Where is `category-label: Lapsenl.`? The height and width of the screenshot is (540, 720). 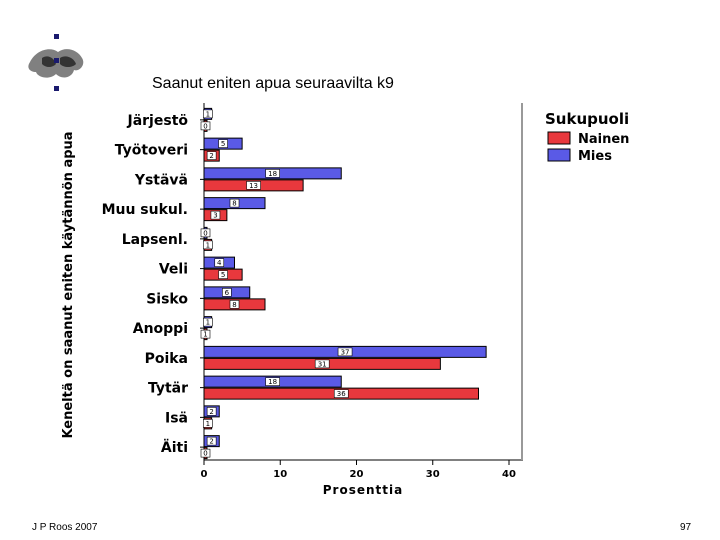 category-label: Lapsenl. is located at coordinates (155, 240).